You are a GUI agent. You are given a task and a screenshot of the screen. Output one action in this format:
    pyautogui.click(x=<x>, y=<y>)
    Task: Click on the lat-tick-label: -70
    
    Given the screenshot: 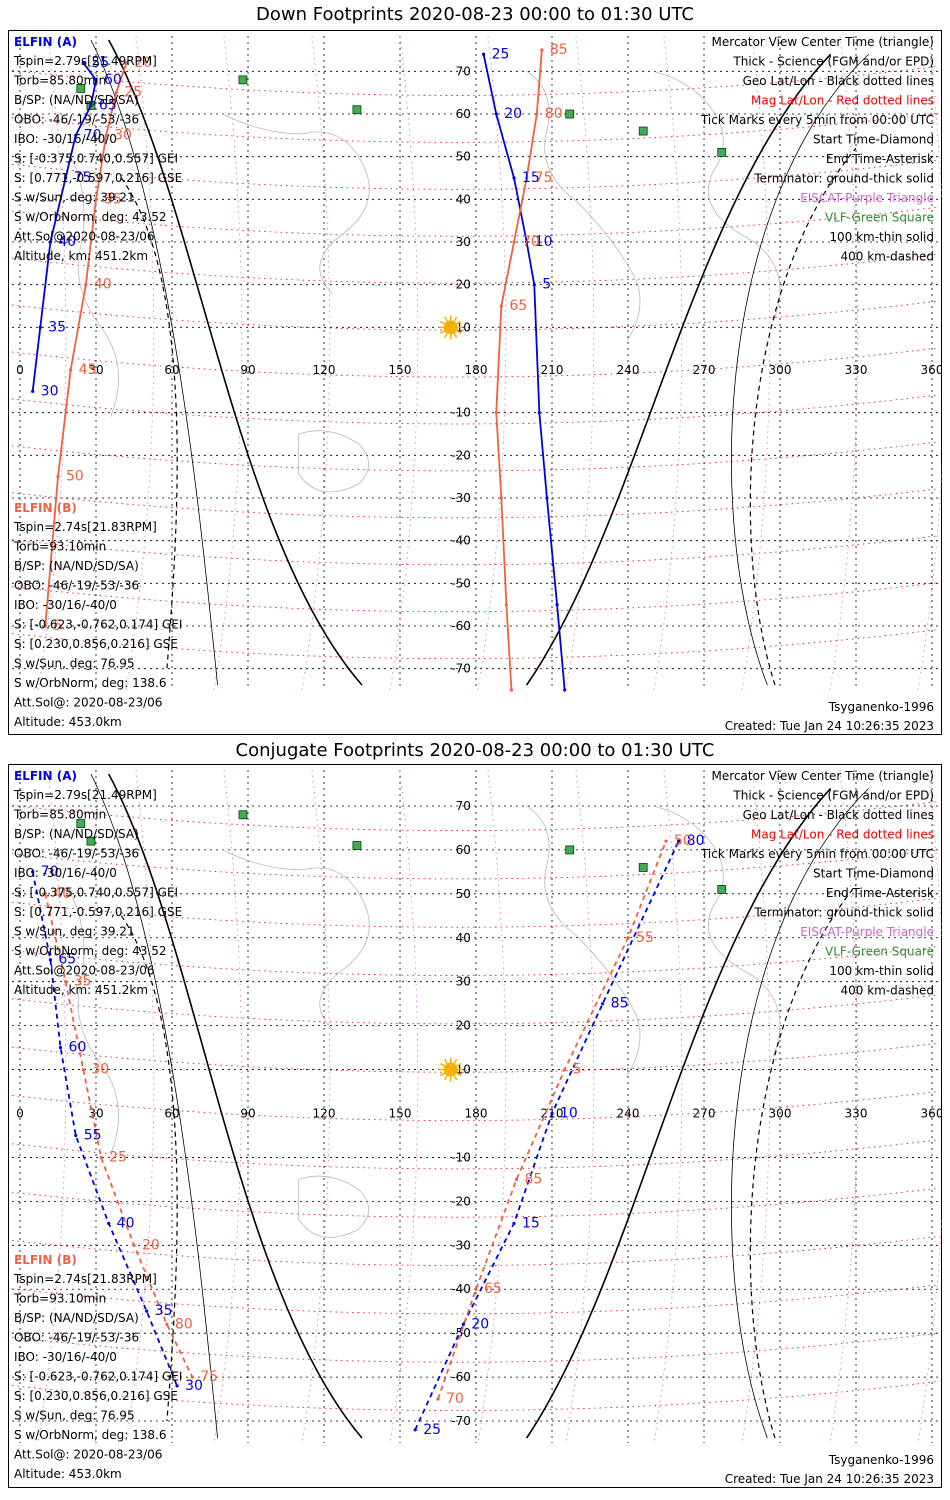 What is the action you would take?
    pyautogui.click(x=461, y=1421)
    